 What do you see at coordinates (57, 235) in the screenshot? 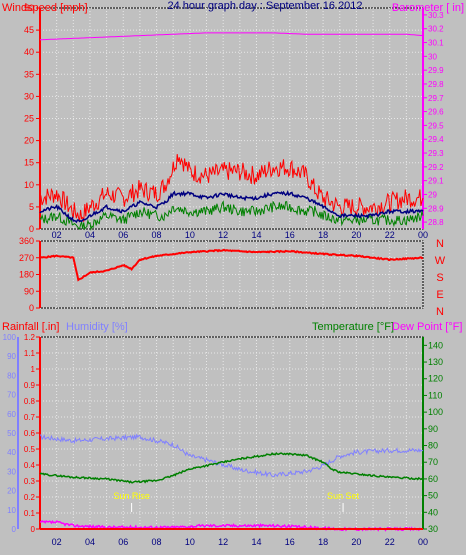
I see `hour-tick-label: 02` at bounding box center [57, 235].